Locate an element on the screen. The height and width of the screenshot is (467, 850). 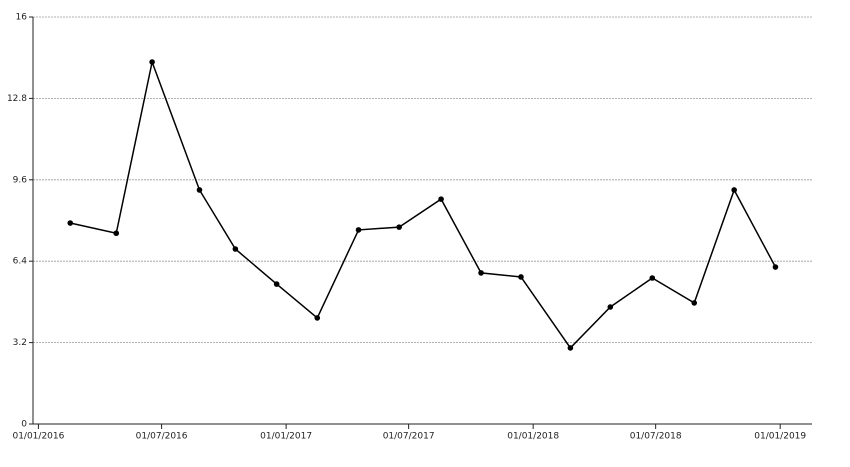
y-tick-label: 3.2 is located at coordinates (20, 343).